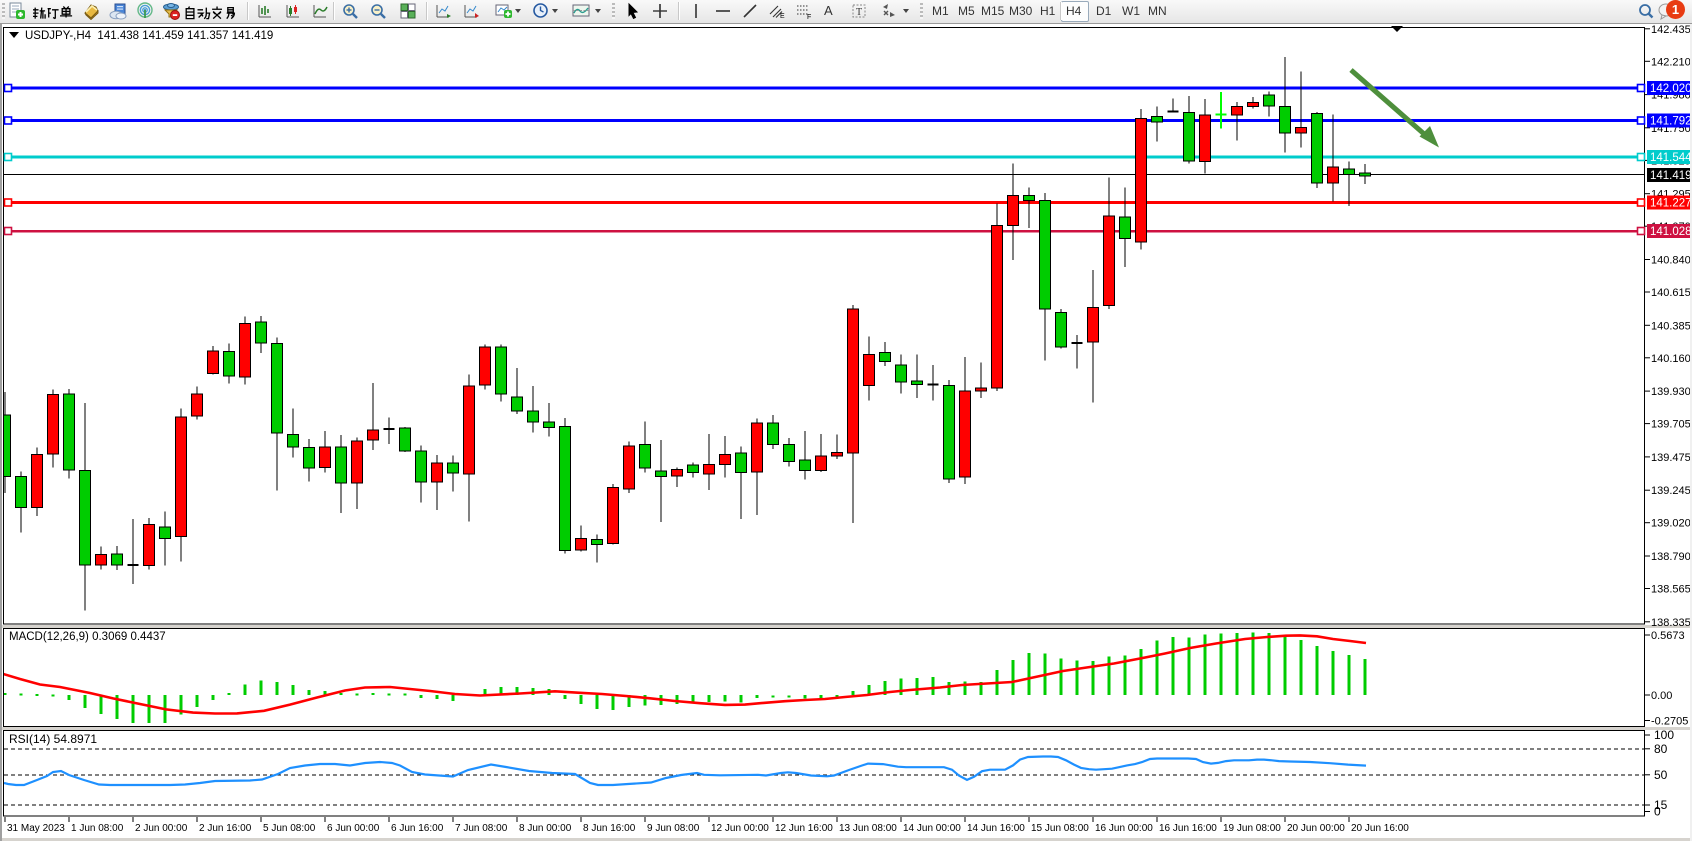 Image resolution: width=1692 pixels, height=841 pixels. Describe the element at coordinates (1188, 828) in the screenshot. I see `svg-text: 16 Jun 16:00` at that location.